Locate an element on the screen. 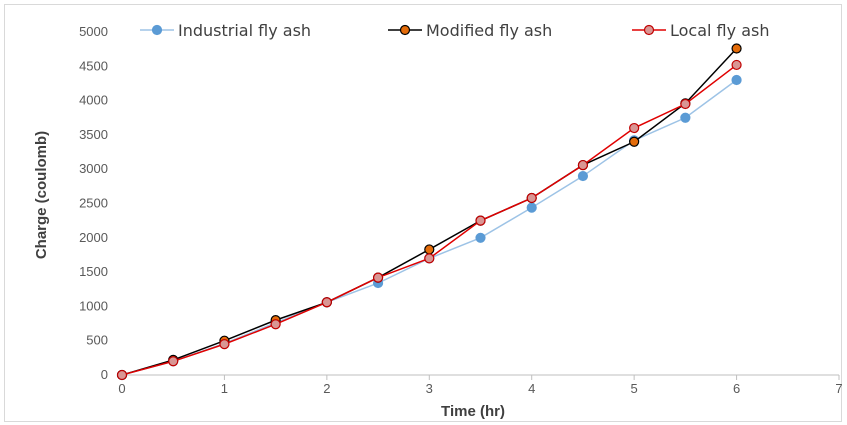 This screenshot has height=425, width=847. legend-label: Industrial fly ash is located at coordinates (244, 30).